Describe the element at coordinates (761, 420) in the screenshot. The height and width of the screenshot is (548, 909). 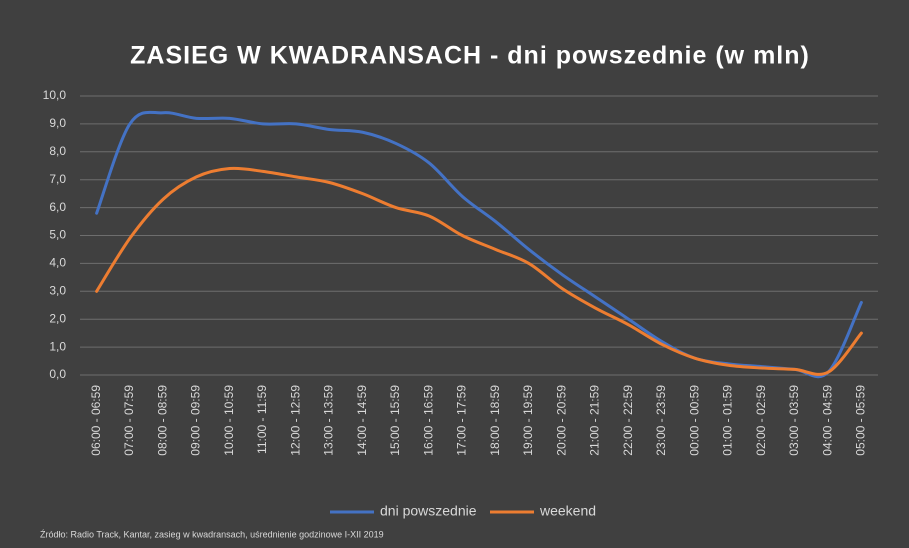
I see `x-tick-label: 02:00 - 02:59` at that location.